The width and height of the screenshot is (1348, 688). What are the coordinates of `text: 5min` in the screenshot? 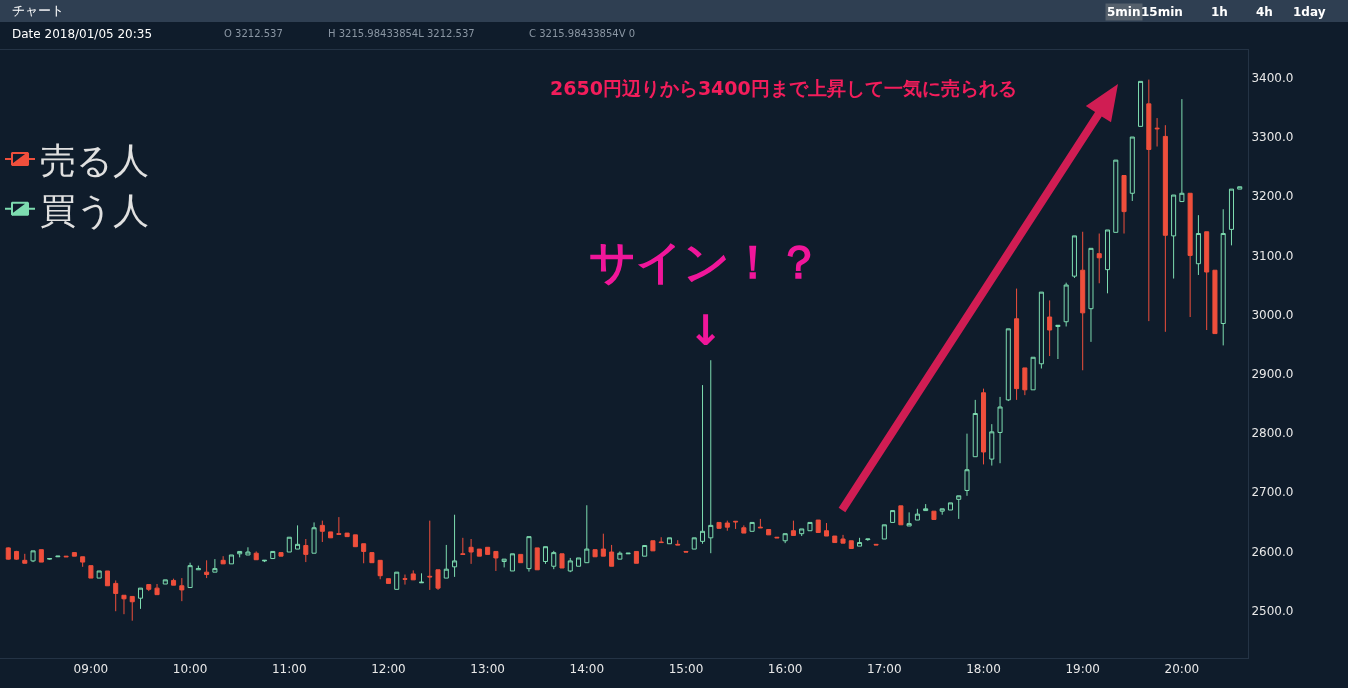 It's located at (1124, 12).